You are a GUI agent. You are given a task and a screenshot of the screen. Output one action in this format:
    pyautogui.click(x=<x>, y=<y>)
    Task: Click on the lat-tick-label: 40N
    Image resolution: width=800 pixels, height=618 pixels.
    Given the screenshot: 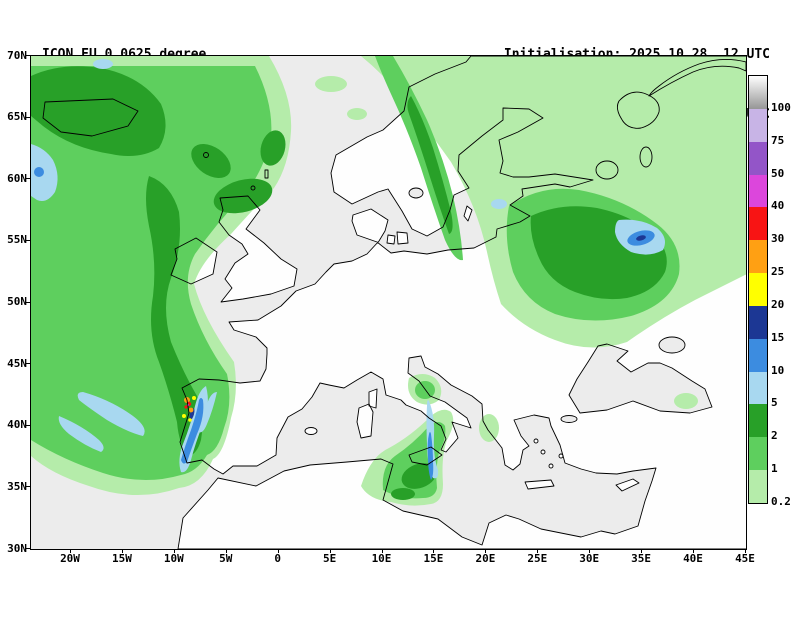 What is the action you would take?
    pyautogui.click(x=17, y=425)
    